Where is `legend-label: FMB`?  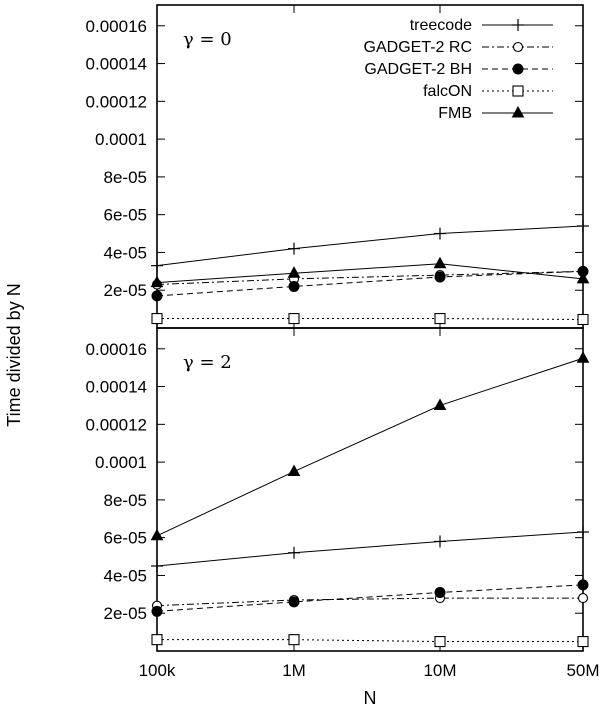 legend-label: FMB is located at coordinates (455, 113).